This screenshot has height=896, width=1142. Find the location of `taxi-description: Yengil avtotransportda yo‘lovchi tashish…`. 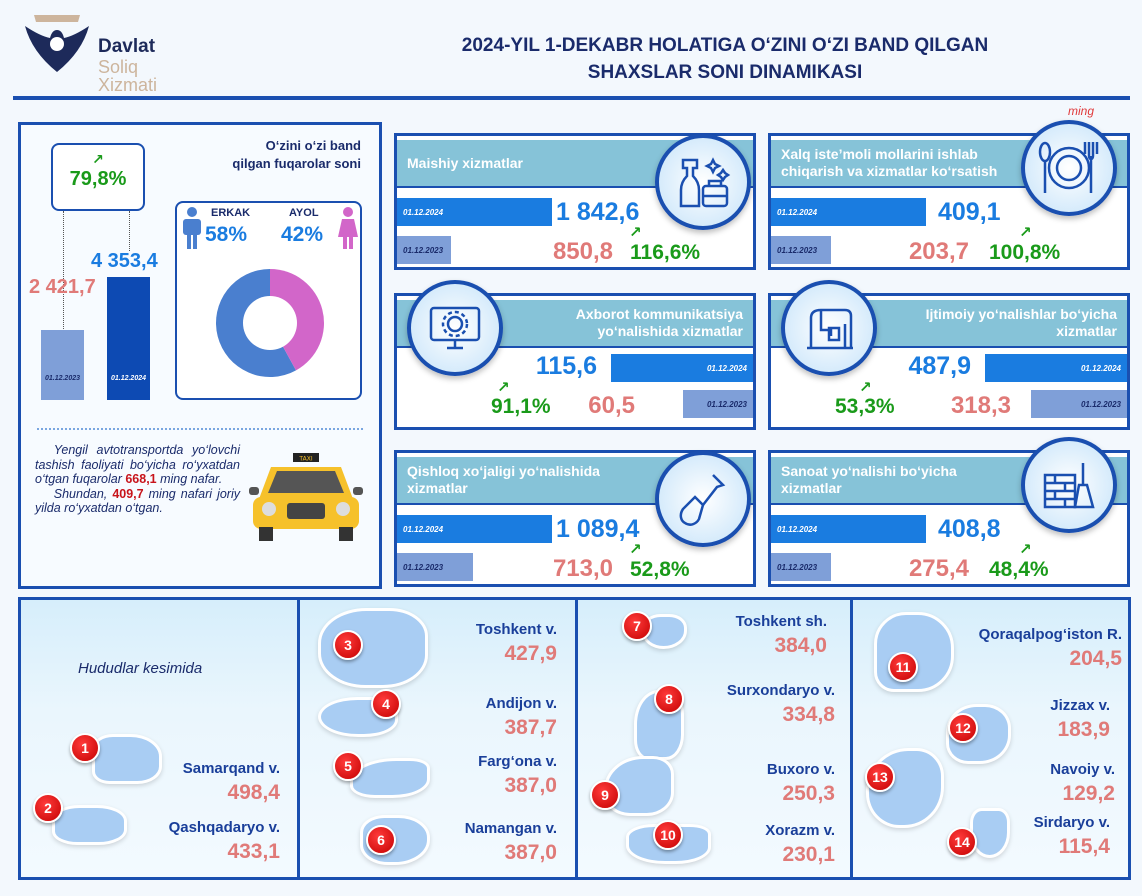

taxi-description: Yengil avtotransportda yo‘lovchi tashish… is located at coordinates (137, 479).